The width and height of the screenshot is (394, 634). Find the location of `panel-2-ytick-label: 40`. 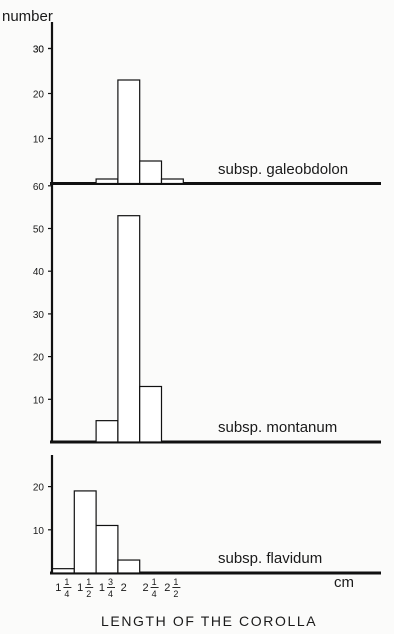

panel-2-ytick-label: 40 is located at coordinates (39, 272).